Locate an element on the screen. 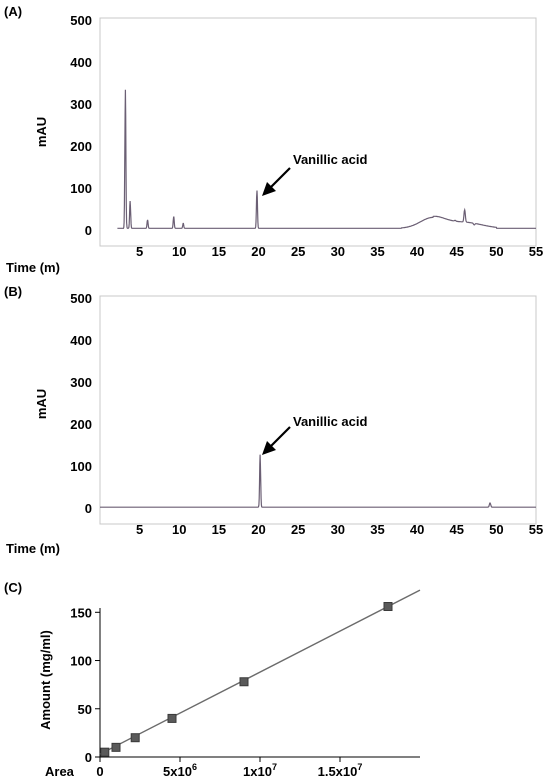 Image resolution: width=550 pixels, height=782 pixels. annotation-vanillic-acid-a: Vanillic acid is located at coordinates (330, 159).